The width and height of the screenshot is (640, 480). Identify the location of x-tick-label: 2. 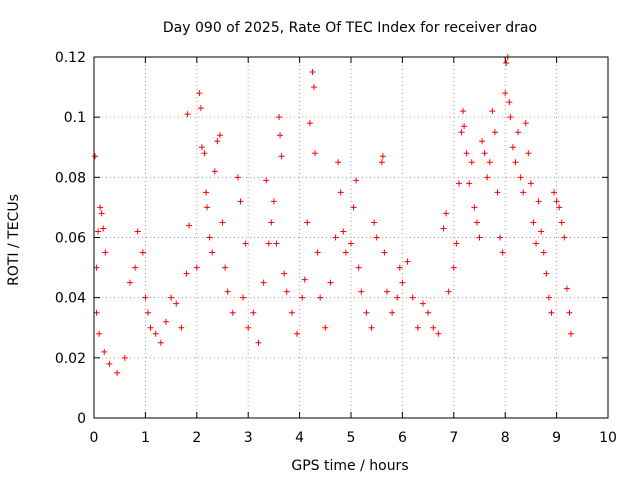
(196, 438).